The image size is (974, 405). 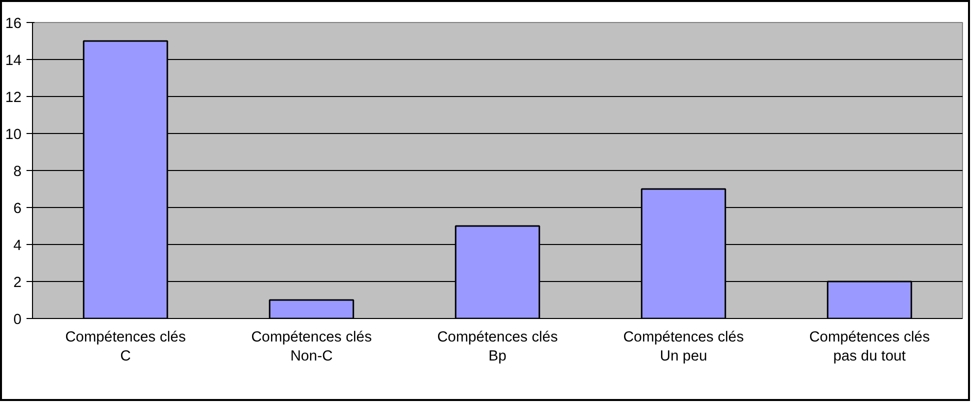 What do you see at coordinates (13, 135) in the screenshot?
I see `y-tick-label: 10` at bounding box center [13, 135].